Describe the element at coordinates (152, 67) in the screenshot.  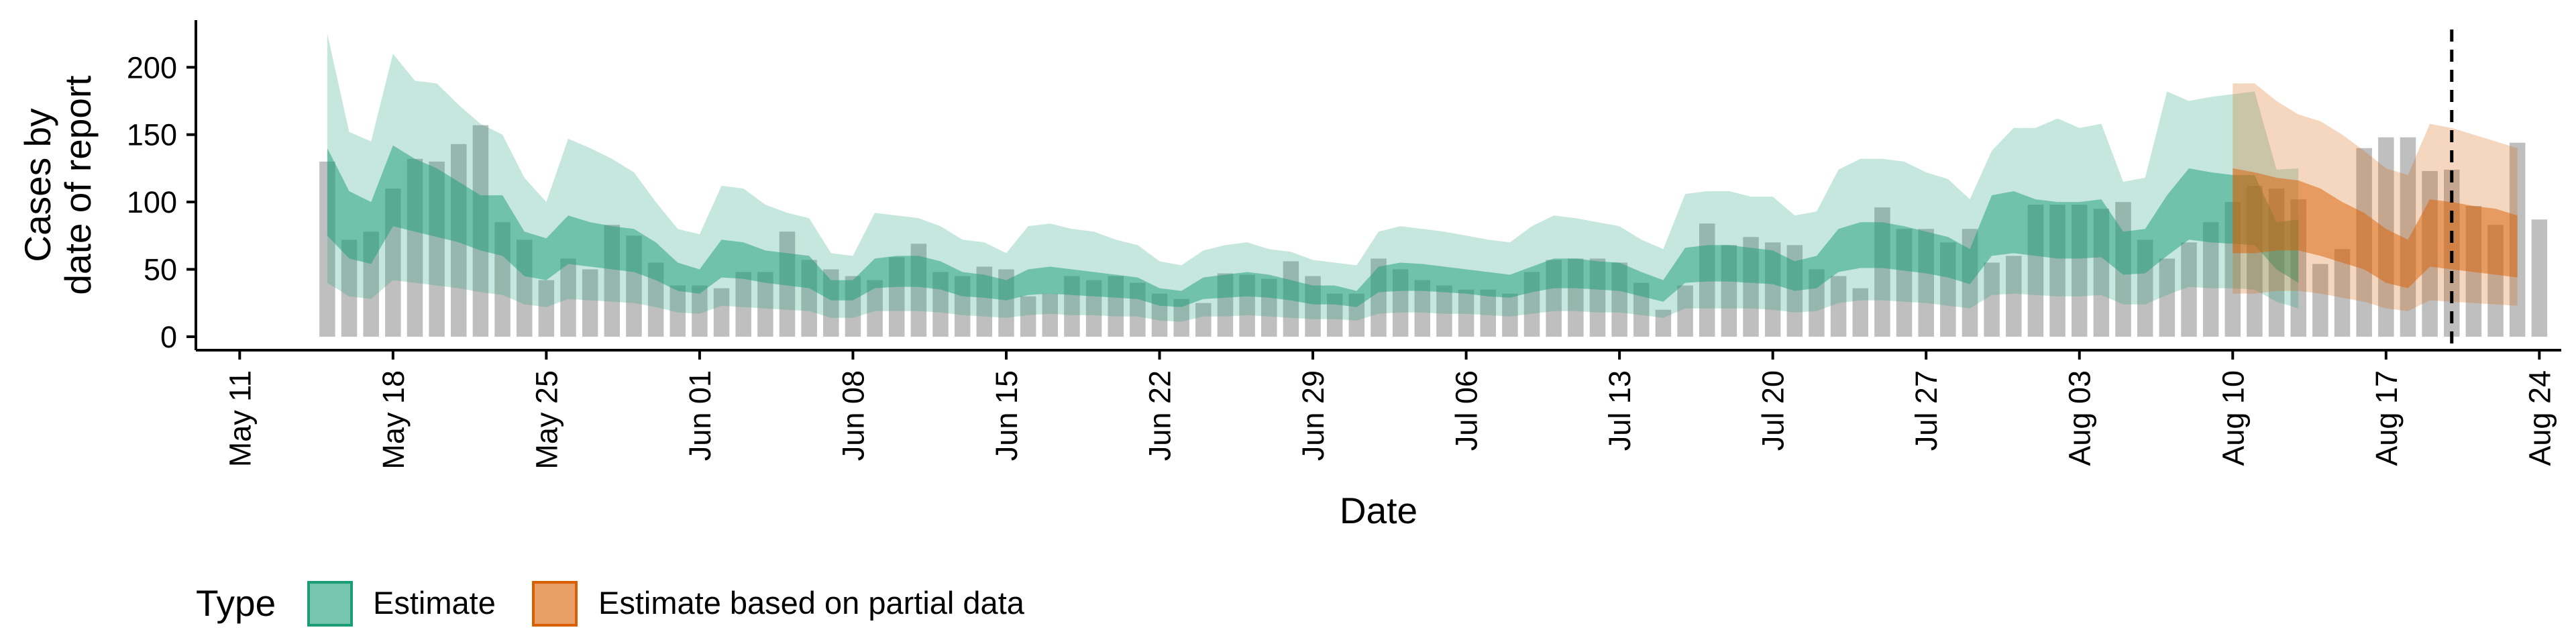
I see `y-tick-label: 200` at that location.